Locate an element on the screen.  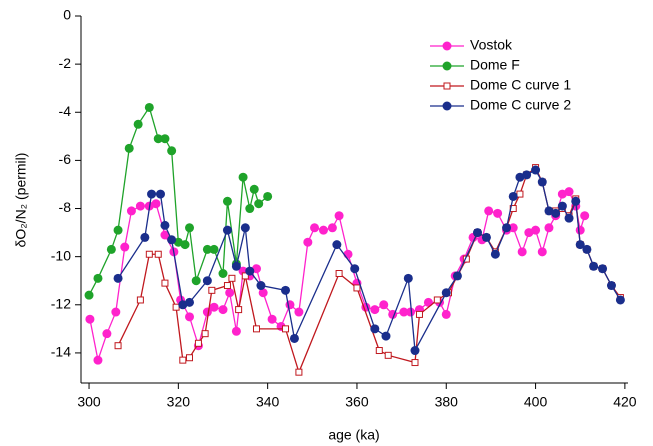
y-tick-label: -8 is located at coordinates (65, 207).